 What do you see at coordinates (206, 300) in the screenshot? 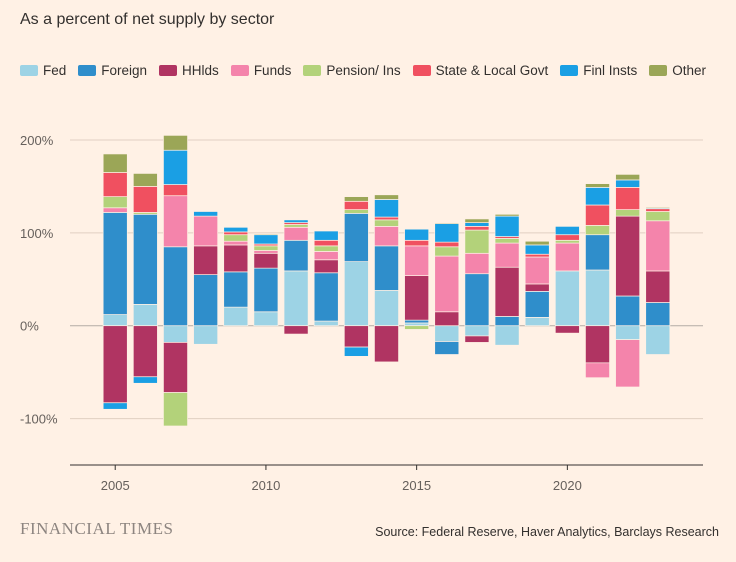
I see `bar-segment-2008-foreign` at bounding box center [206, 300].